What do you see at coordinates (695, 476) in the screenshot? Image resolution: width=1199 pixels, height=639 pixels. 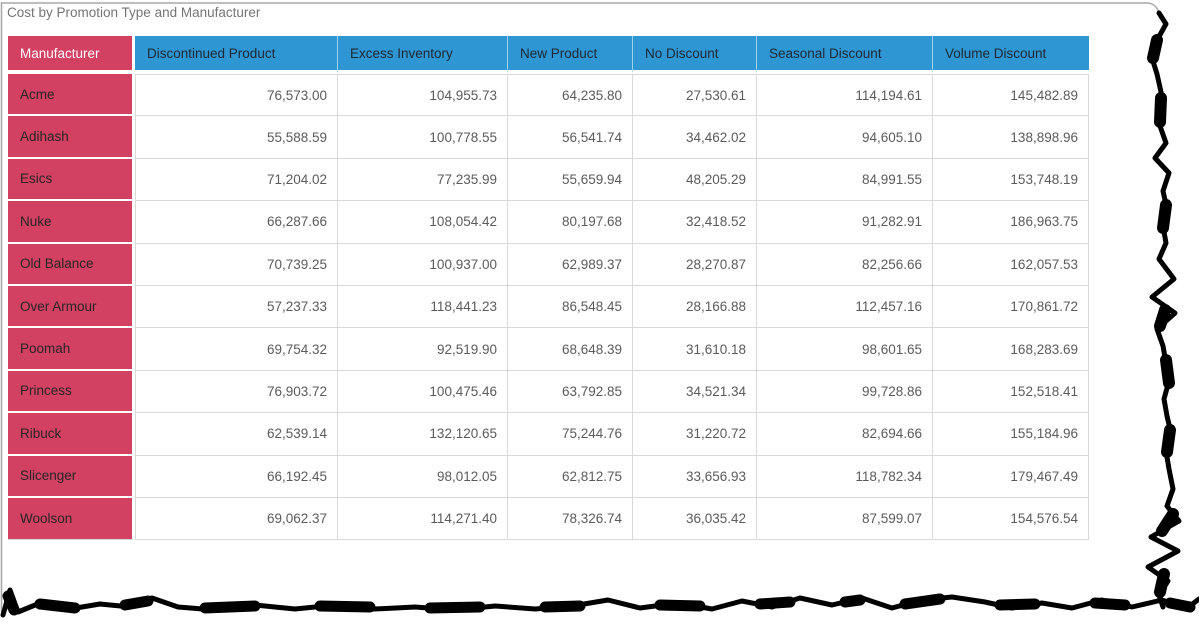 I see `value-cell: 33,656.93` at bounding box center [695, 476].